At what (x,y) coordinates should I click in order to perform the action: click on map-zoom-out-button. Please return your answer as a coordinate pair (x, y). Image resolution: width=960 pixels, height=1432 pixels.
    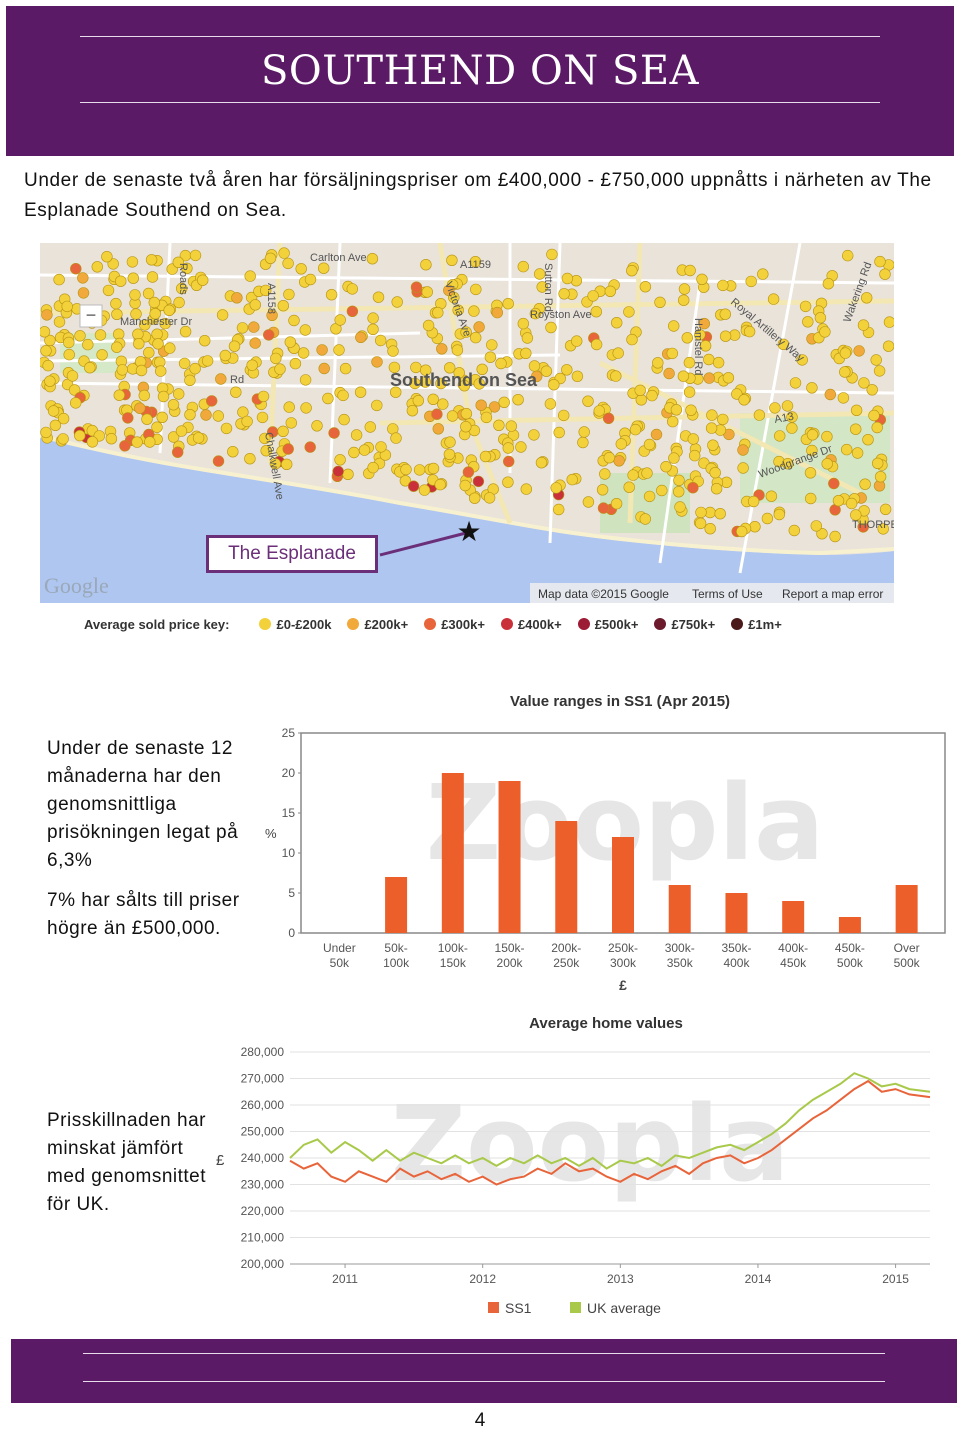
    Looking at the image, I should click on (91, 316).